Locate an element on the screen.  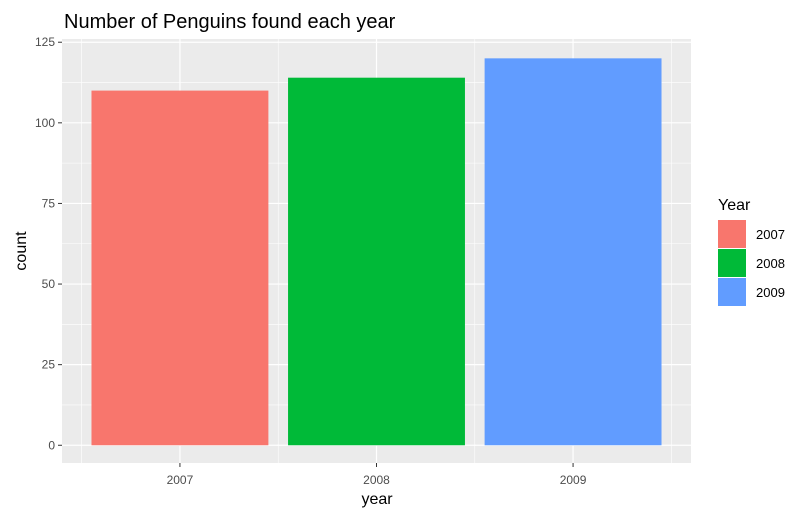
x-axis-ticks: 2007 2008 2009 is located at coordinates (377, 475).